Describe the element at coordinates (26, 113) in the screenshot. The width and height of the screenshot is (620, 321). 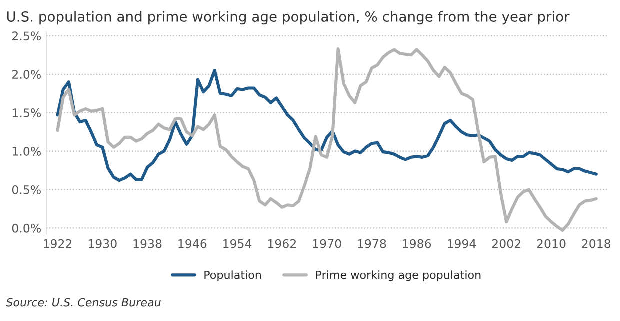
I see `y-tick-label: 1.5%` at that location.